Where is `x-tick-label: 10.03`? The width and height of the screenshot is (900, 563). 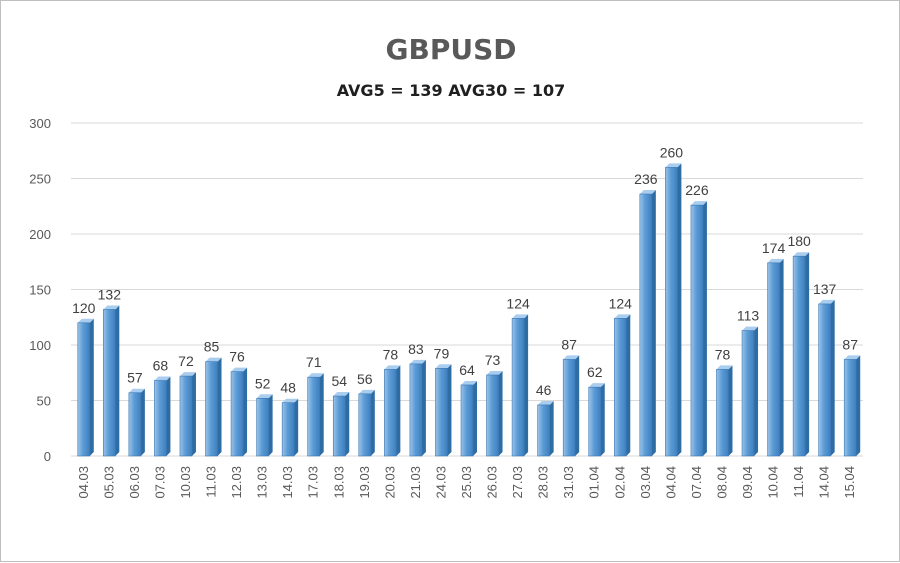 x-tick-label: 10.03 is located at coordinates (185, 482).